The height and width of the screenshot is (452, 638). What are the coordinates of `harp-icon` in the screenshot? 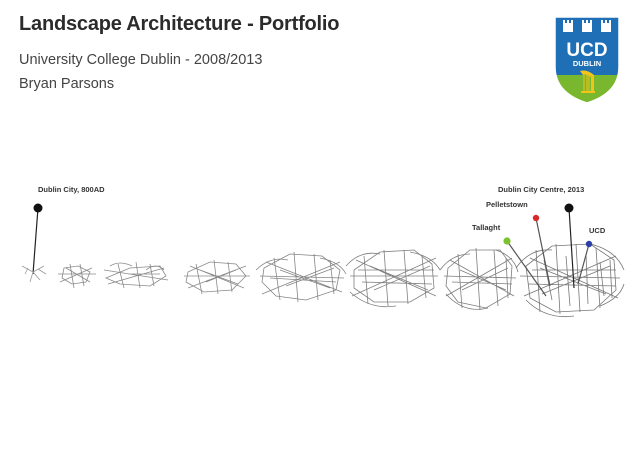 It's located at (587, 81).